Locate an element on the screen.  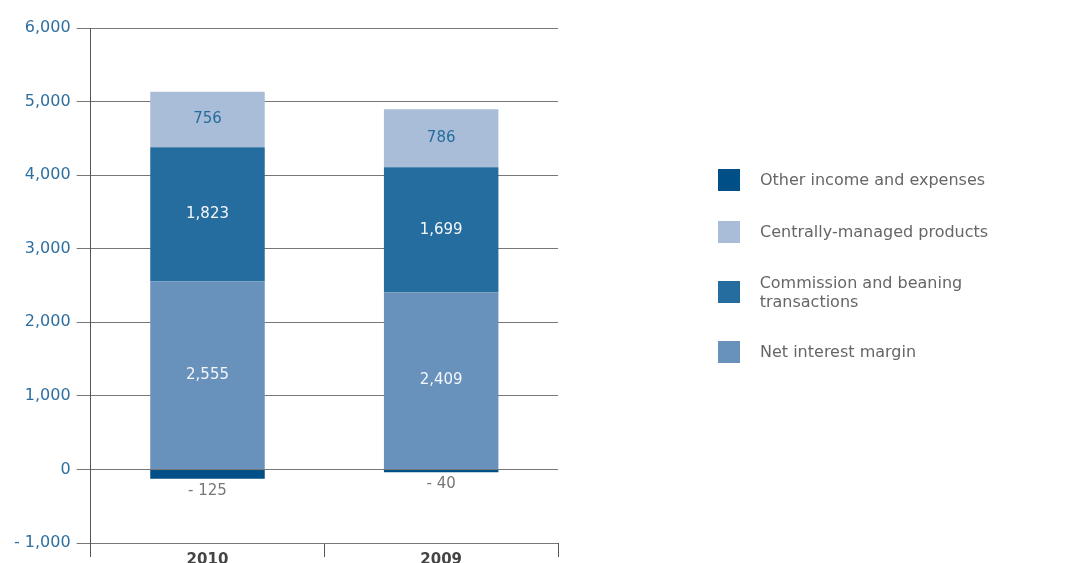
data-label: 756 is located at coordinates (207, 118).